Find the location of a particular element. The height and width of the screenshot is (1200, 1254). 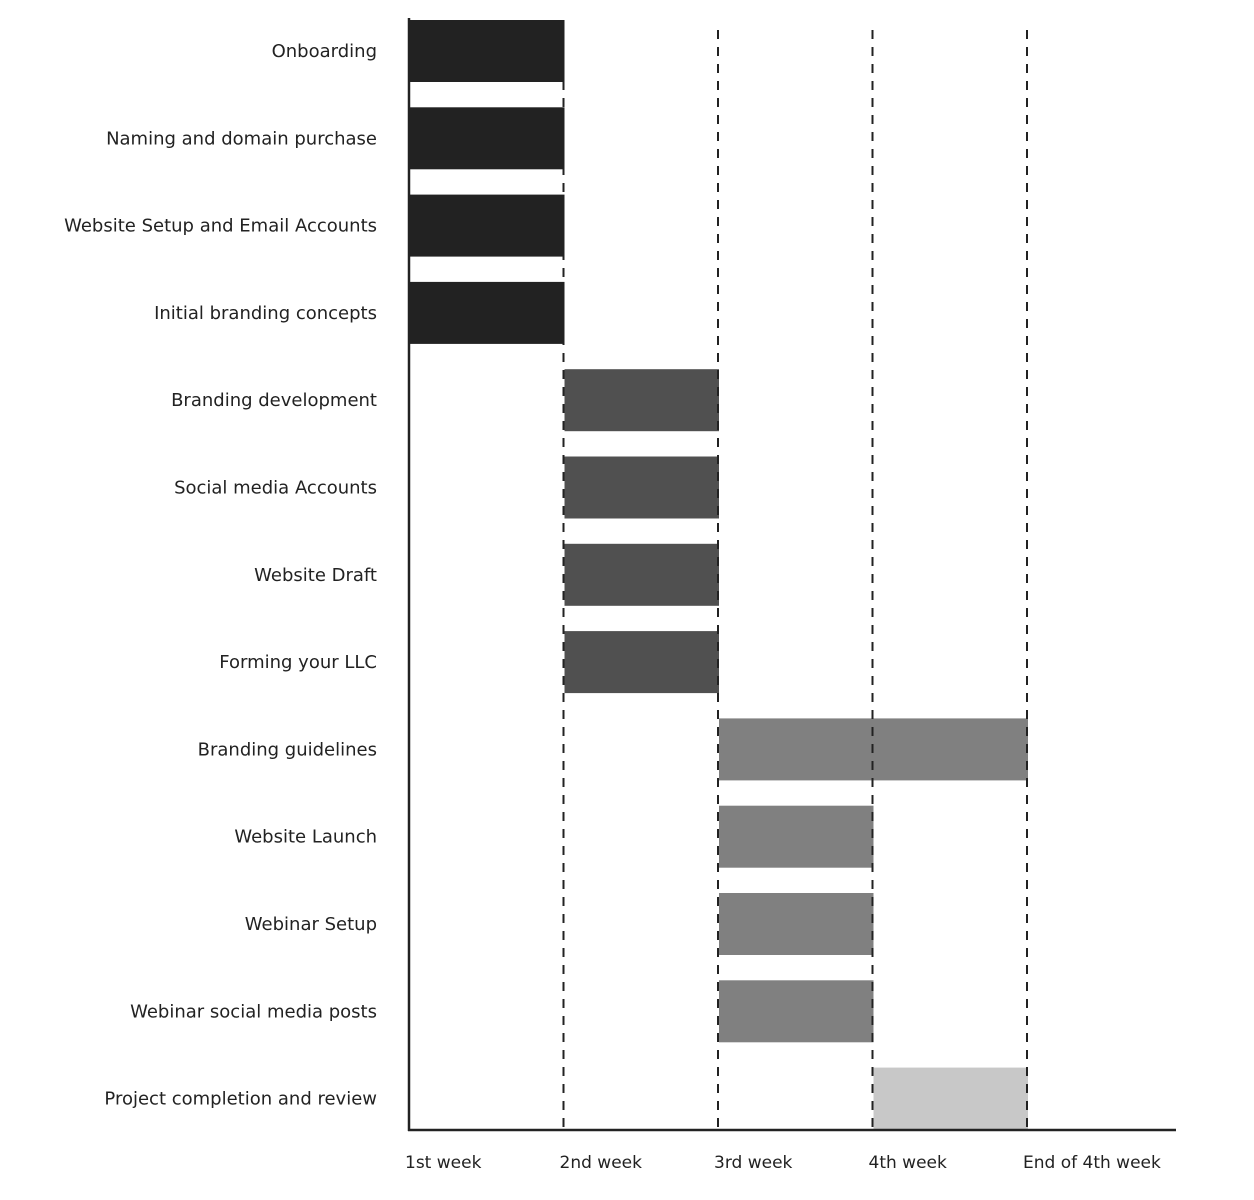

task-label: Forming your LLC is located at coordinates (298, 662).